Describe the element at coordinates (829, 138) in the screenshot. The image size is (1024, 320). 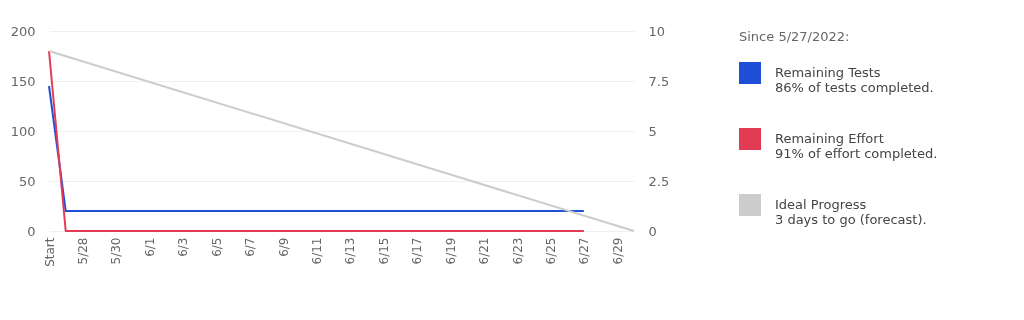
I see `legend-label: Remaining Effort` at that location.